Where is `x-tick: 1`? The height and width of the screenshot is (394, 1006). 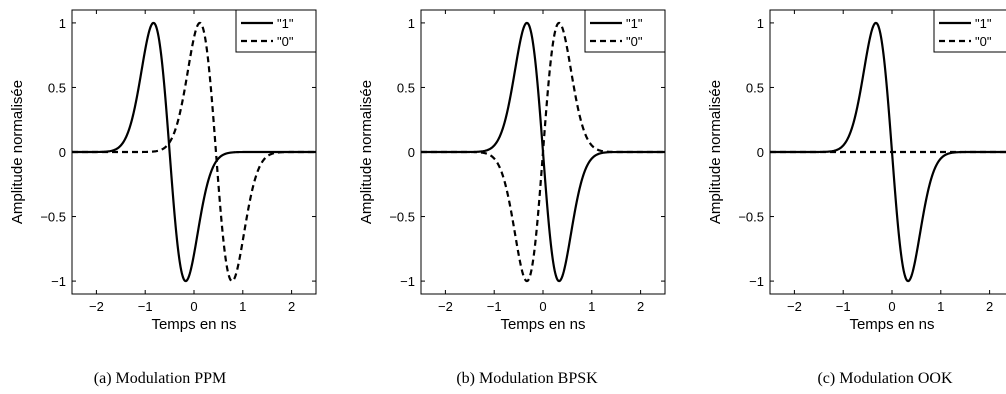
x-tick: 1 is located at coordinates (242, 162).